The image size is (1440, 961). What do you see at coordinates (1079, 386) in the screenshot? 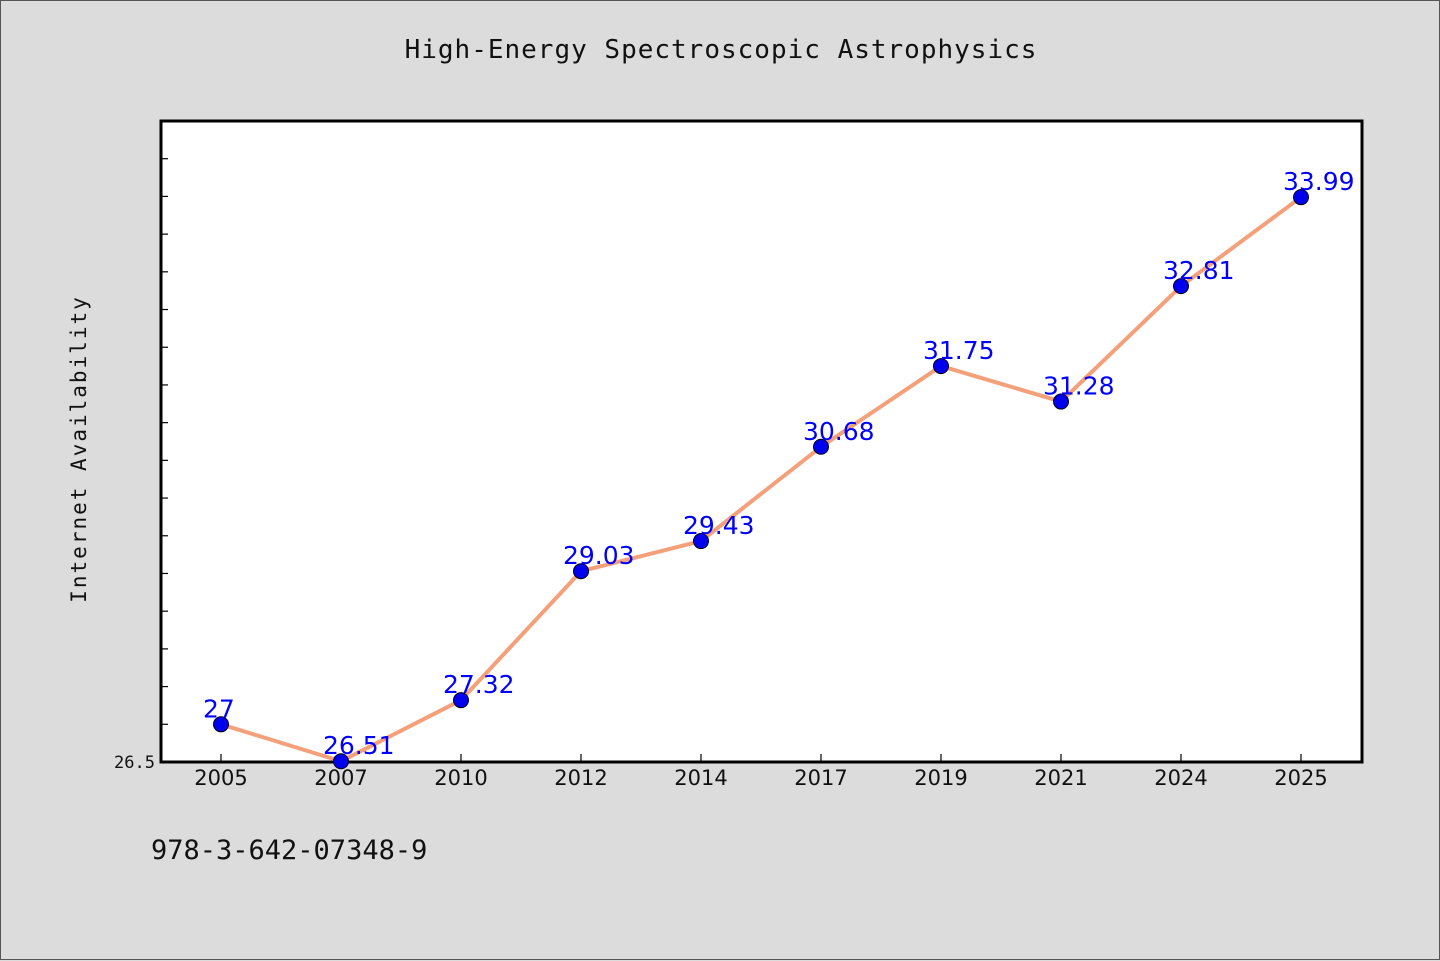
I see `data-label: 31.28` at bounding box center [1079, 386].